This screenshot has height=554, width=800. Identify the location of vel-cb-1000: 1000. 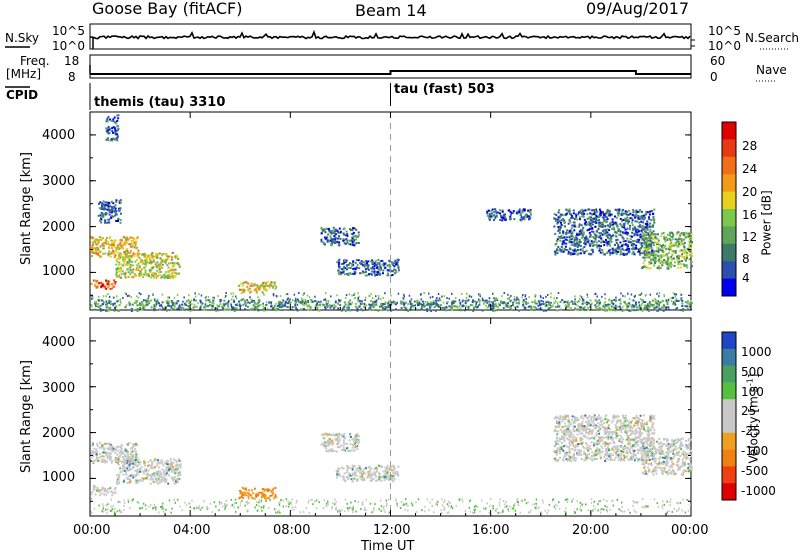
(756, 352).